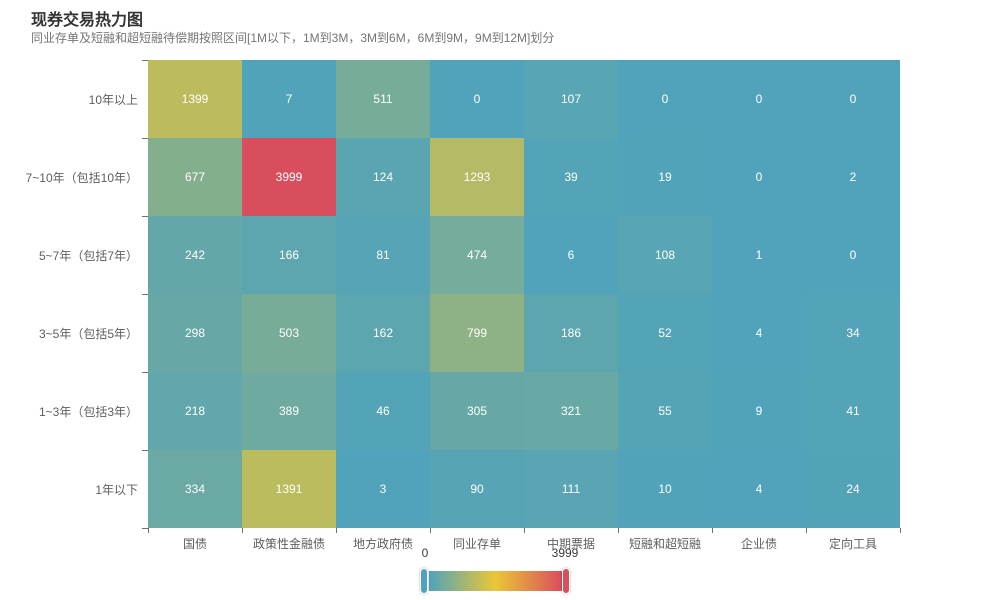  What do you see at coordinates (853, 411) in the screenshot?
I see `heatmap-cell: 41` at bounding box center [853, 411].